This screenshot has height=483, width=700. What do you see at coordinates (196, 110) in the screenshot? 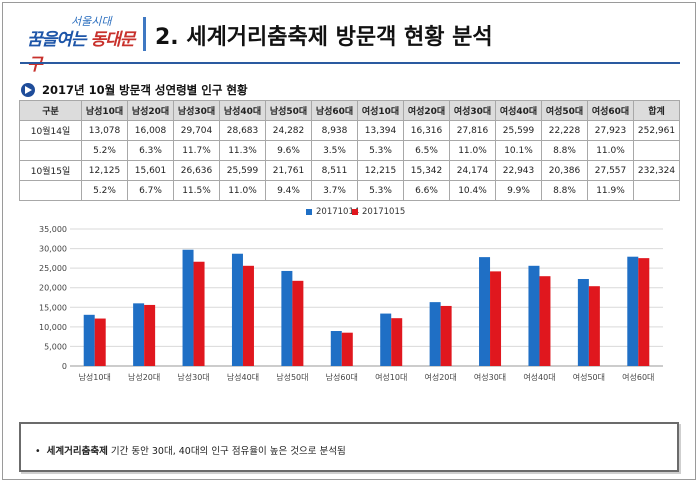
I see `table-header-cell: 남성30대` at bounding box center [196, 110].